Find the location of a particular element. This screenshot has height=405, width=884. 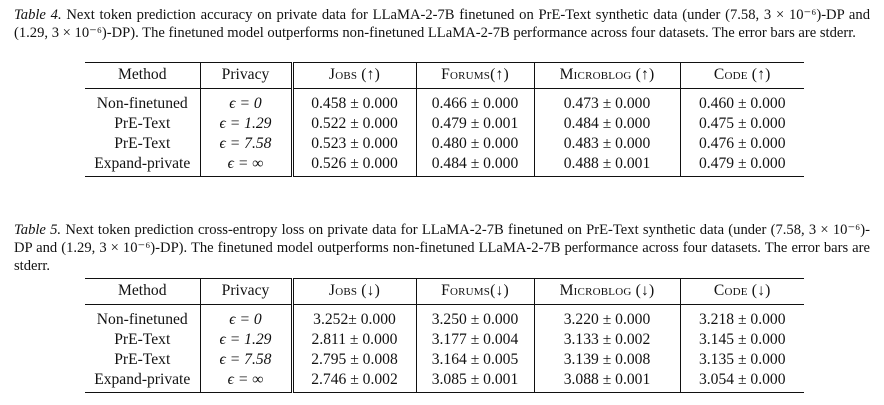

cell-forums: 3.250 ± 0.000 is located at coordinates (474, 317).